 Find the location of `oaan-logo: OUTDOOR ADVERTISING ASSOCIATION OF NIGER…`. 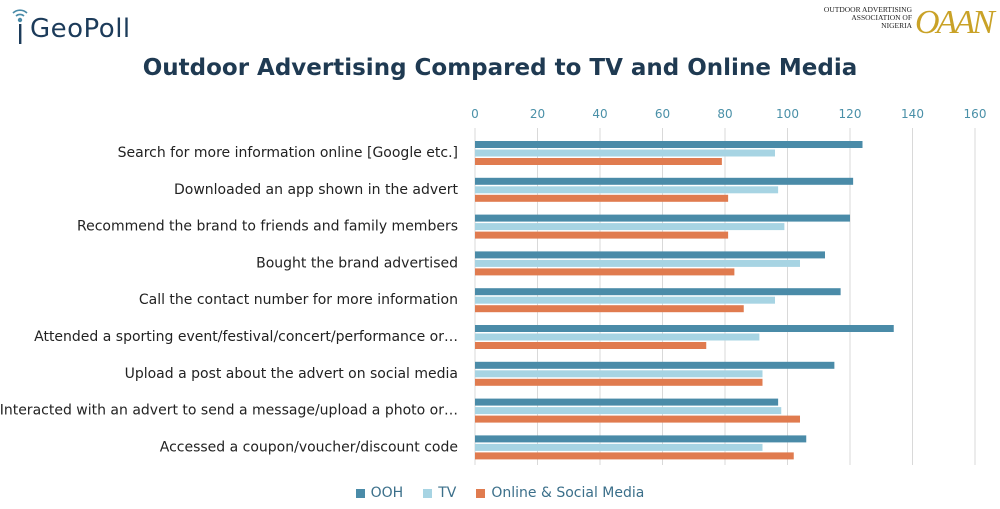

oaan-logo: OUTDOOR ADVERTISING ASSOCIATION OF NIGER… is located at coordinates (907, 23).